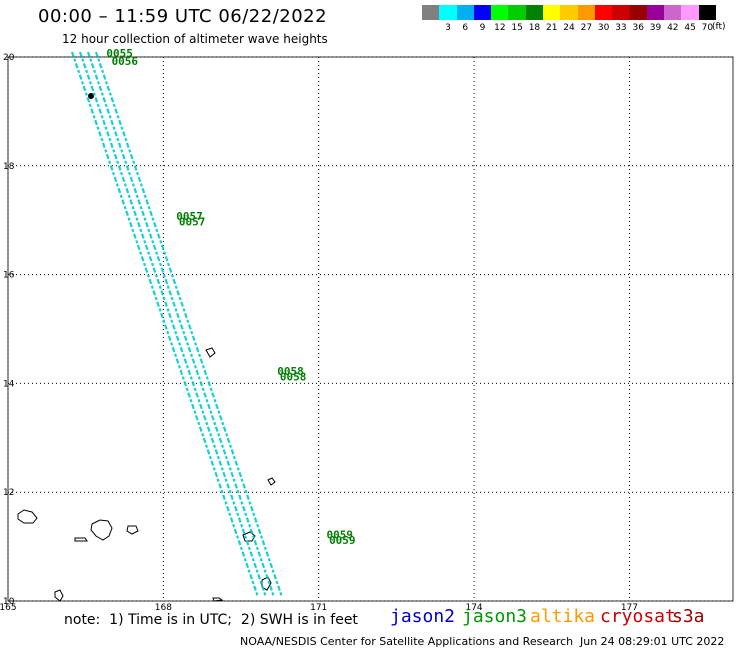 The height and width of the screenshot is (650, 740). I want to click on latitude-tick-label: 18, so click(9, 167).